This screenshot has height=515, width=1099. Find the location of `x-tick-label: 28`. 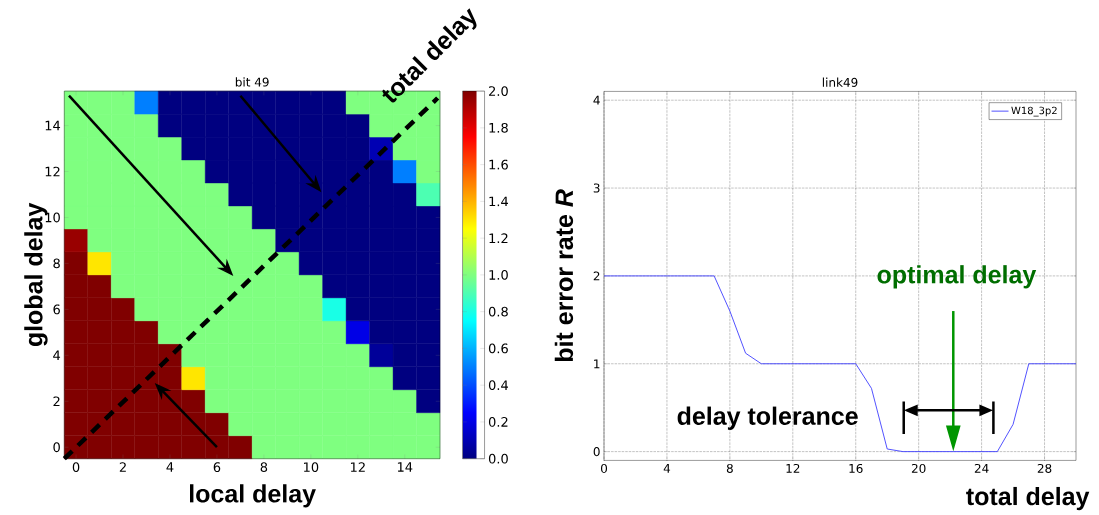

x-tick-label: 28 is located at coordinates (1044, 468).